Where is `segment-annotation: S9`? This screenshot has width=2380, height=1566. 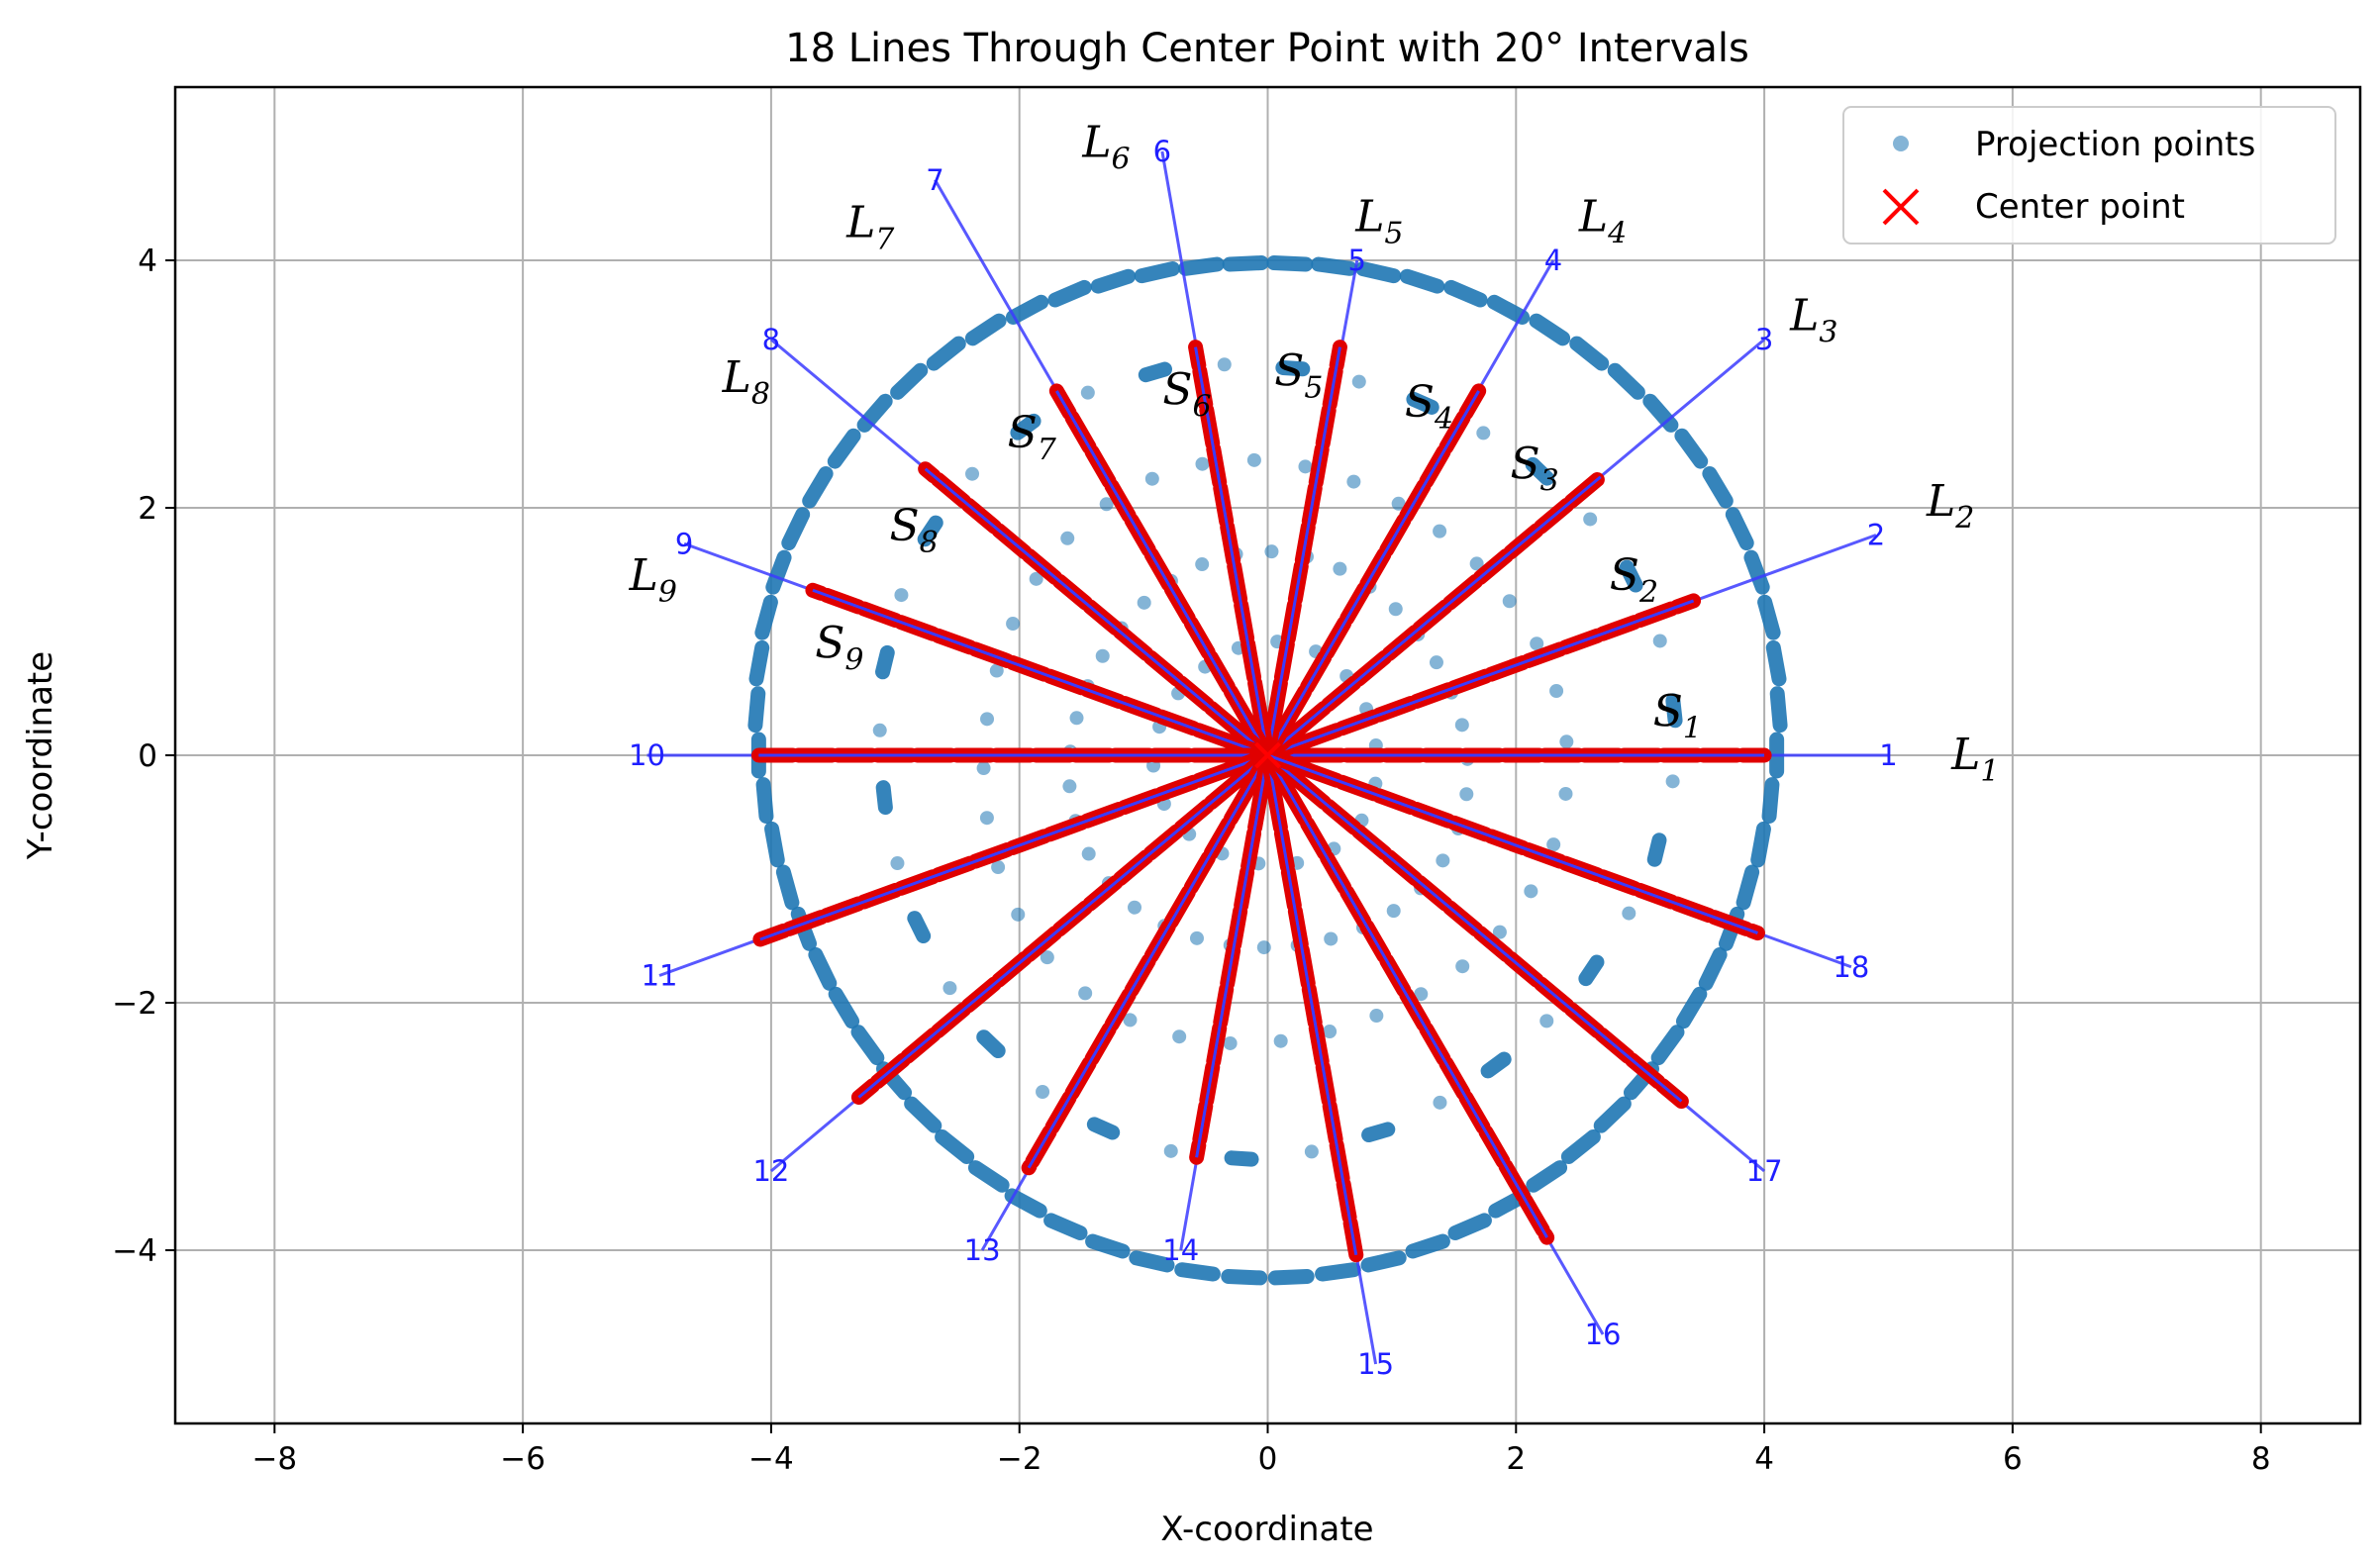
segment-annotation: S9 is located at coordinates (839, 648).